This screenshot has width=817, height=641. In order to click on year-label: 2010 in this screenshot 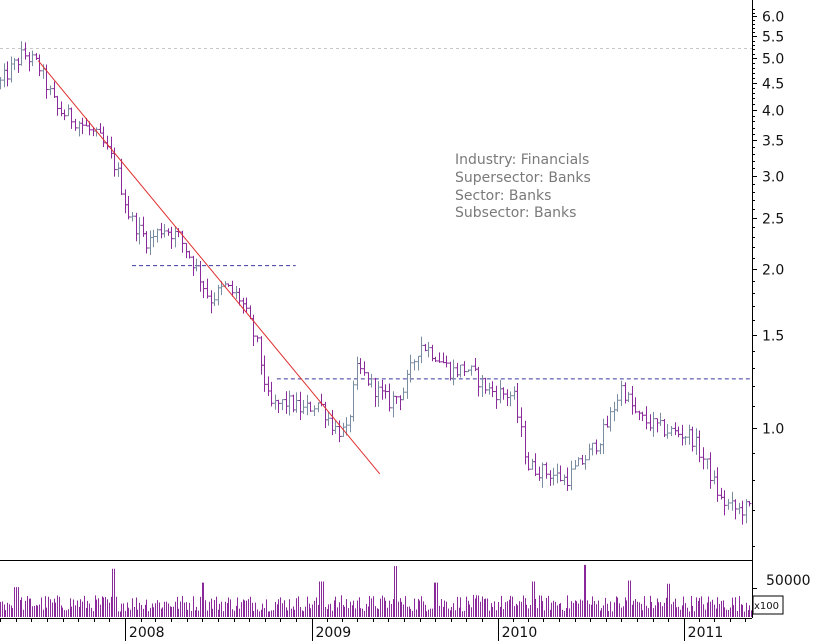, I will do `click(520, 633)`.